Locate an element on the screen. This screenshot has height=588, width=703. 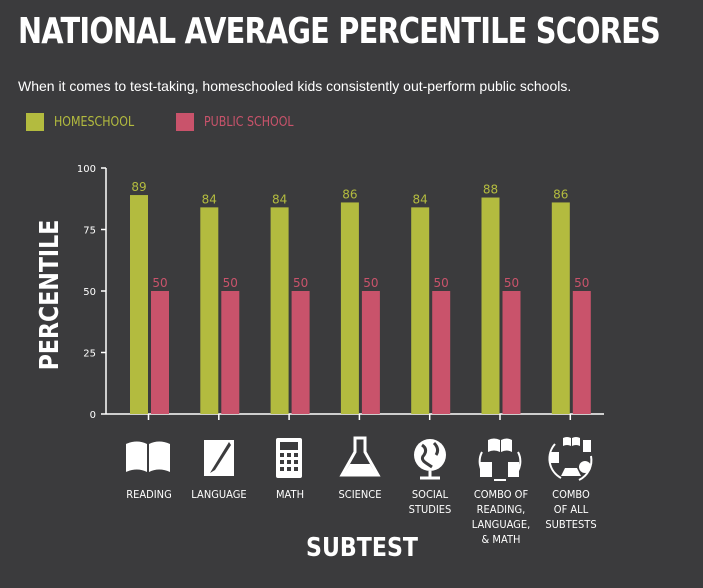
y-tick-label: 25 is located at coordinates (89, 354).